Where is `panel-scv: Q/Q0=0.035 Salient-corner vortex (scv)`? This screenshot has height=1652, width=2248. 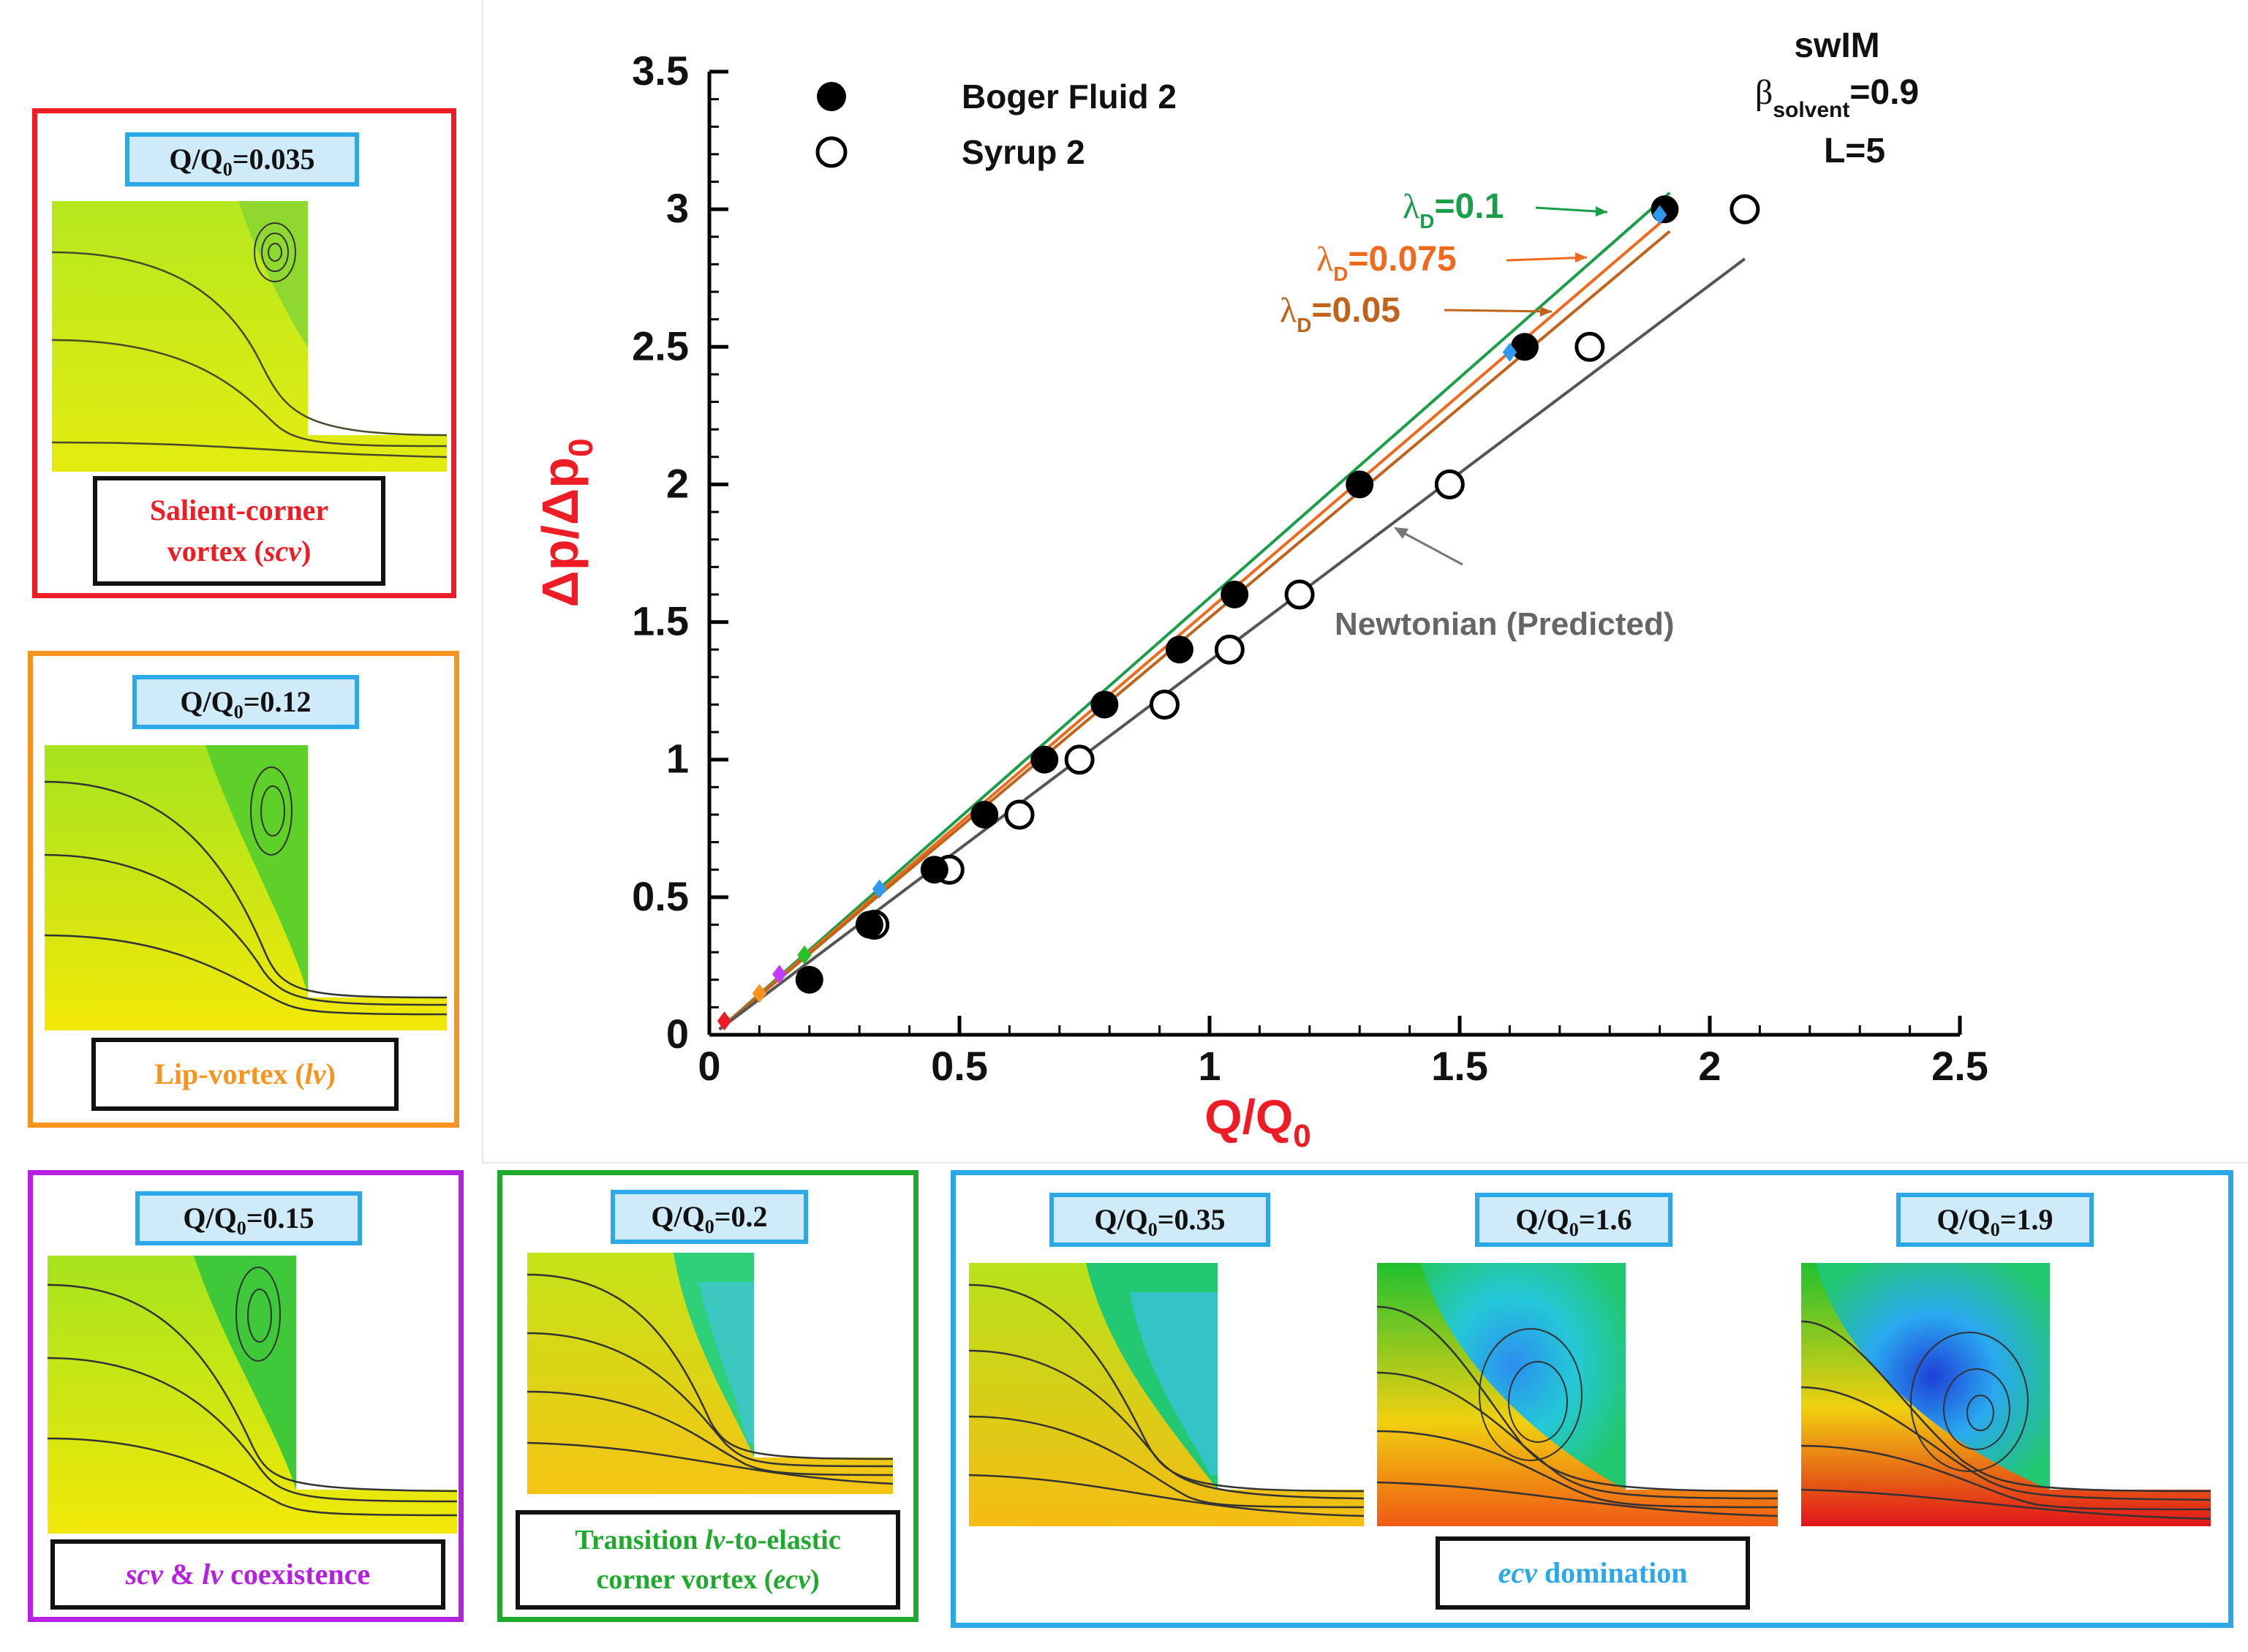 panel-scv: Q/Q0=0.035 Salient-corner vortex (scv) is located at coordinates (244, 353).